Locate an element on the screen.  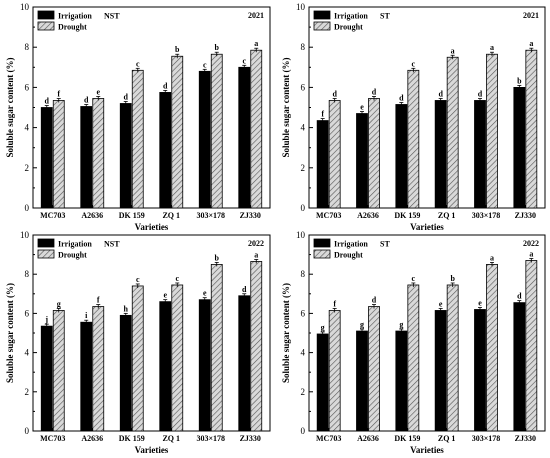
legend-swatch-drought is located at coordinates (46, 26).